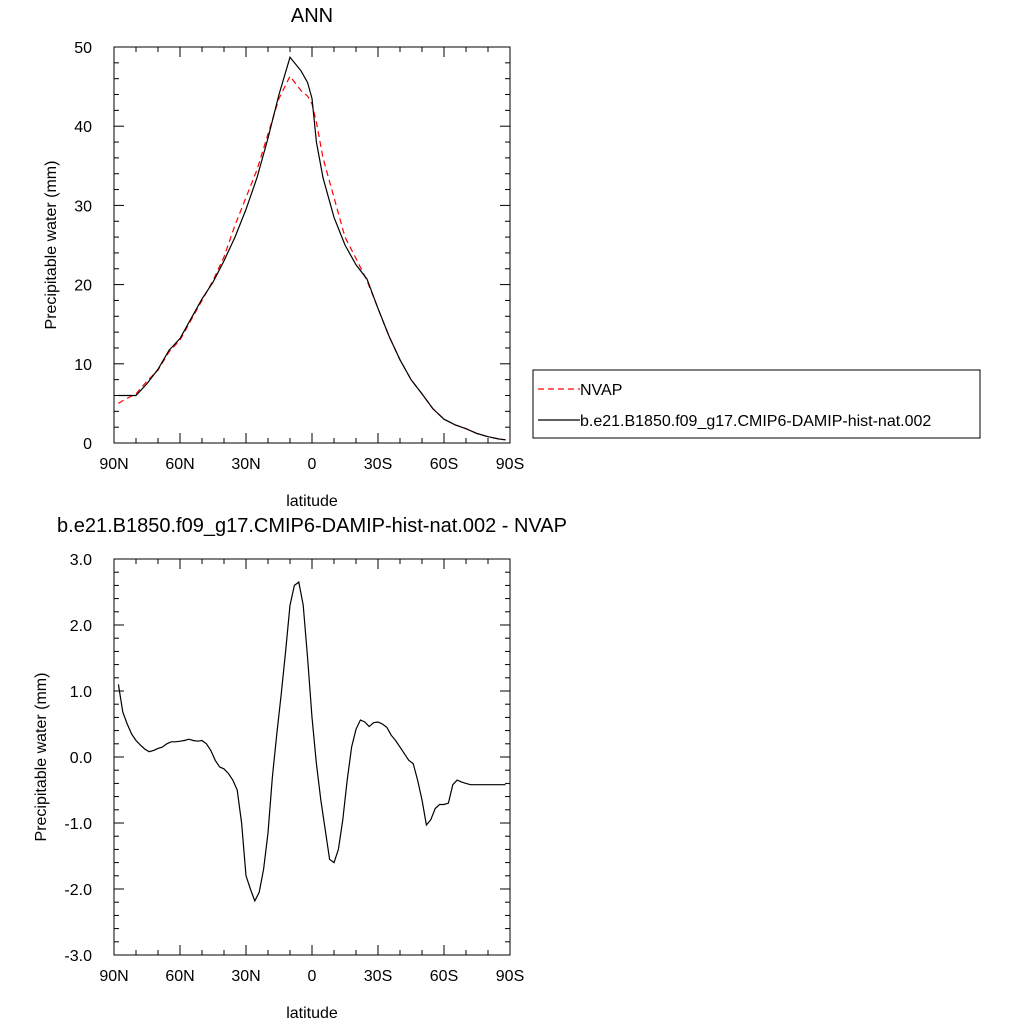  What do you see at coordinates (601, 390) in the screenshot?
I see `legend-label-nvap: NVAP` at bounding box center [601, 390].